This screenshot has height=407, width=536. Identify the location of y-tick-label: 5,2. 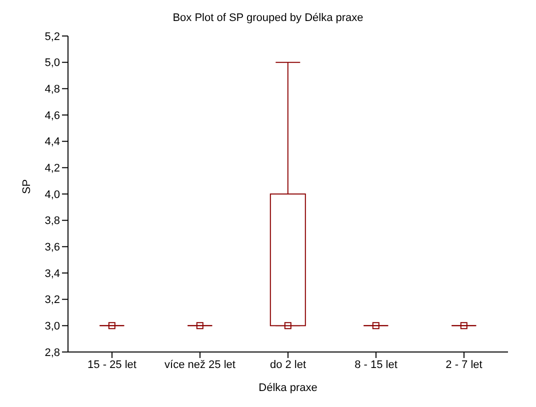
(52, 36).